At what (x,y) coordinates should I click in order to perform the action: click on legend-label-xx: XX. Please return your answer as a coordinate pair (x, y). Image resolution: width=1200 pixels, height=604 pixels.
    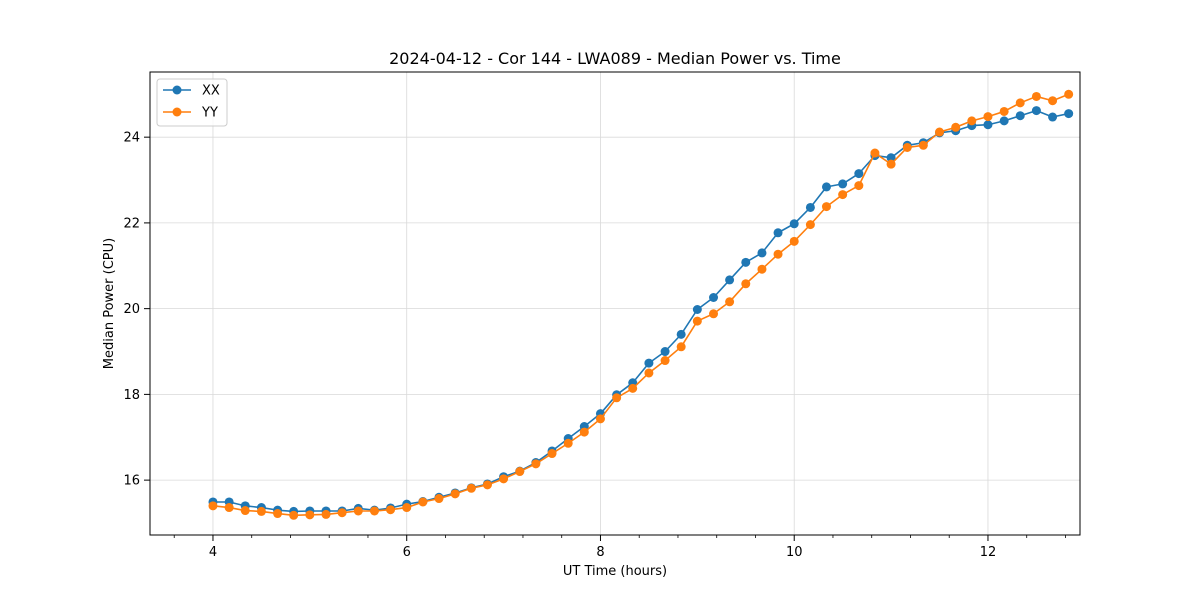
    Looking at the image, I should click on (211, 91).